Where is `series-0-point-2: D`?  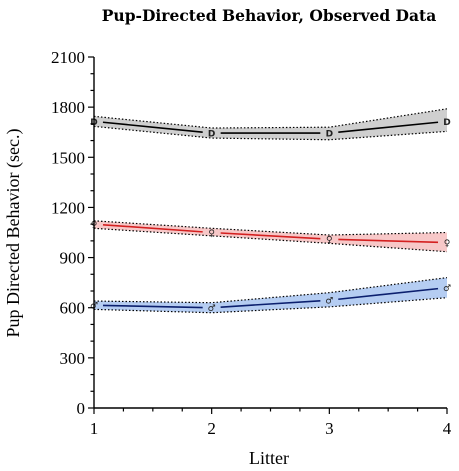 series-0-point-2: D is located at coordinates (329, 135).